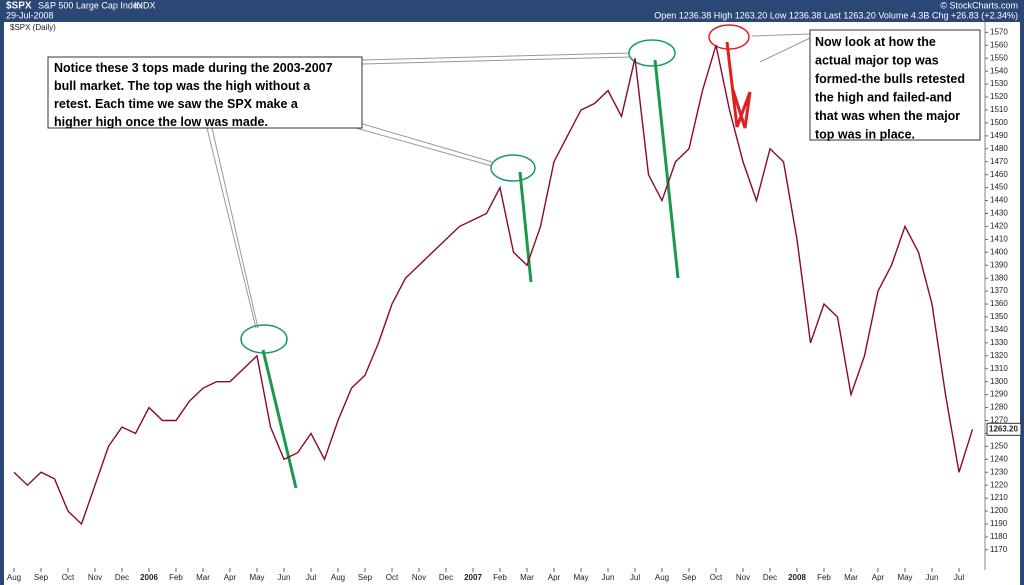 The image size is (1024, 585). Describe the element at coordinates (999, 381) in the screenshot. I see `y-tick-label: 1300` at that location.